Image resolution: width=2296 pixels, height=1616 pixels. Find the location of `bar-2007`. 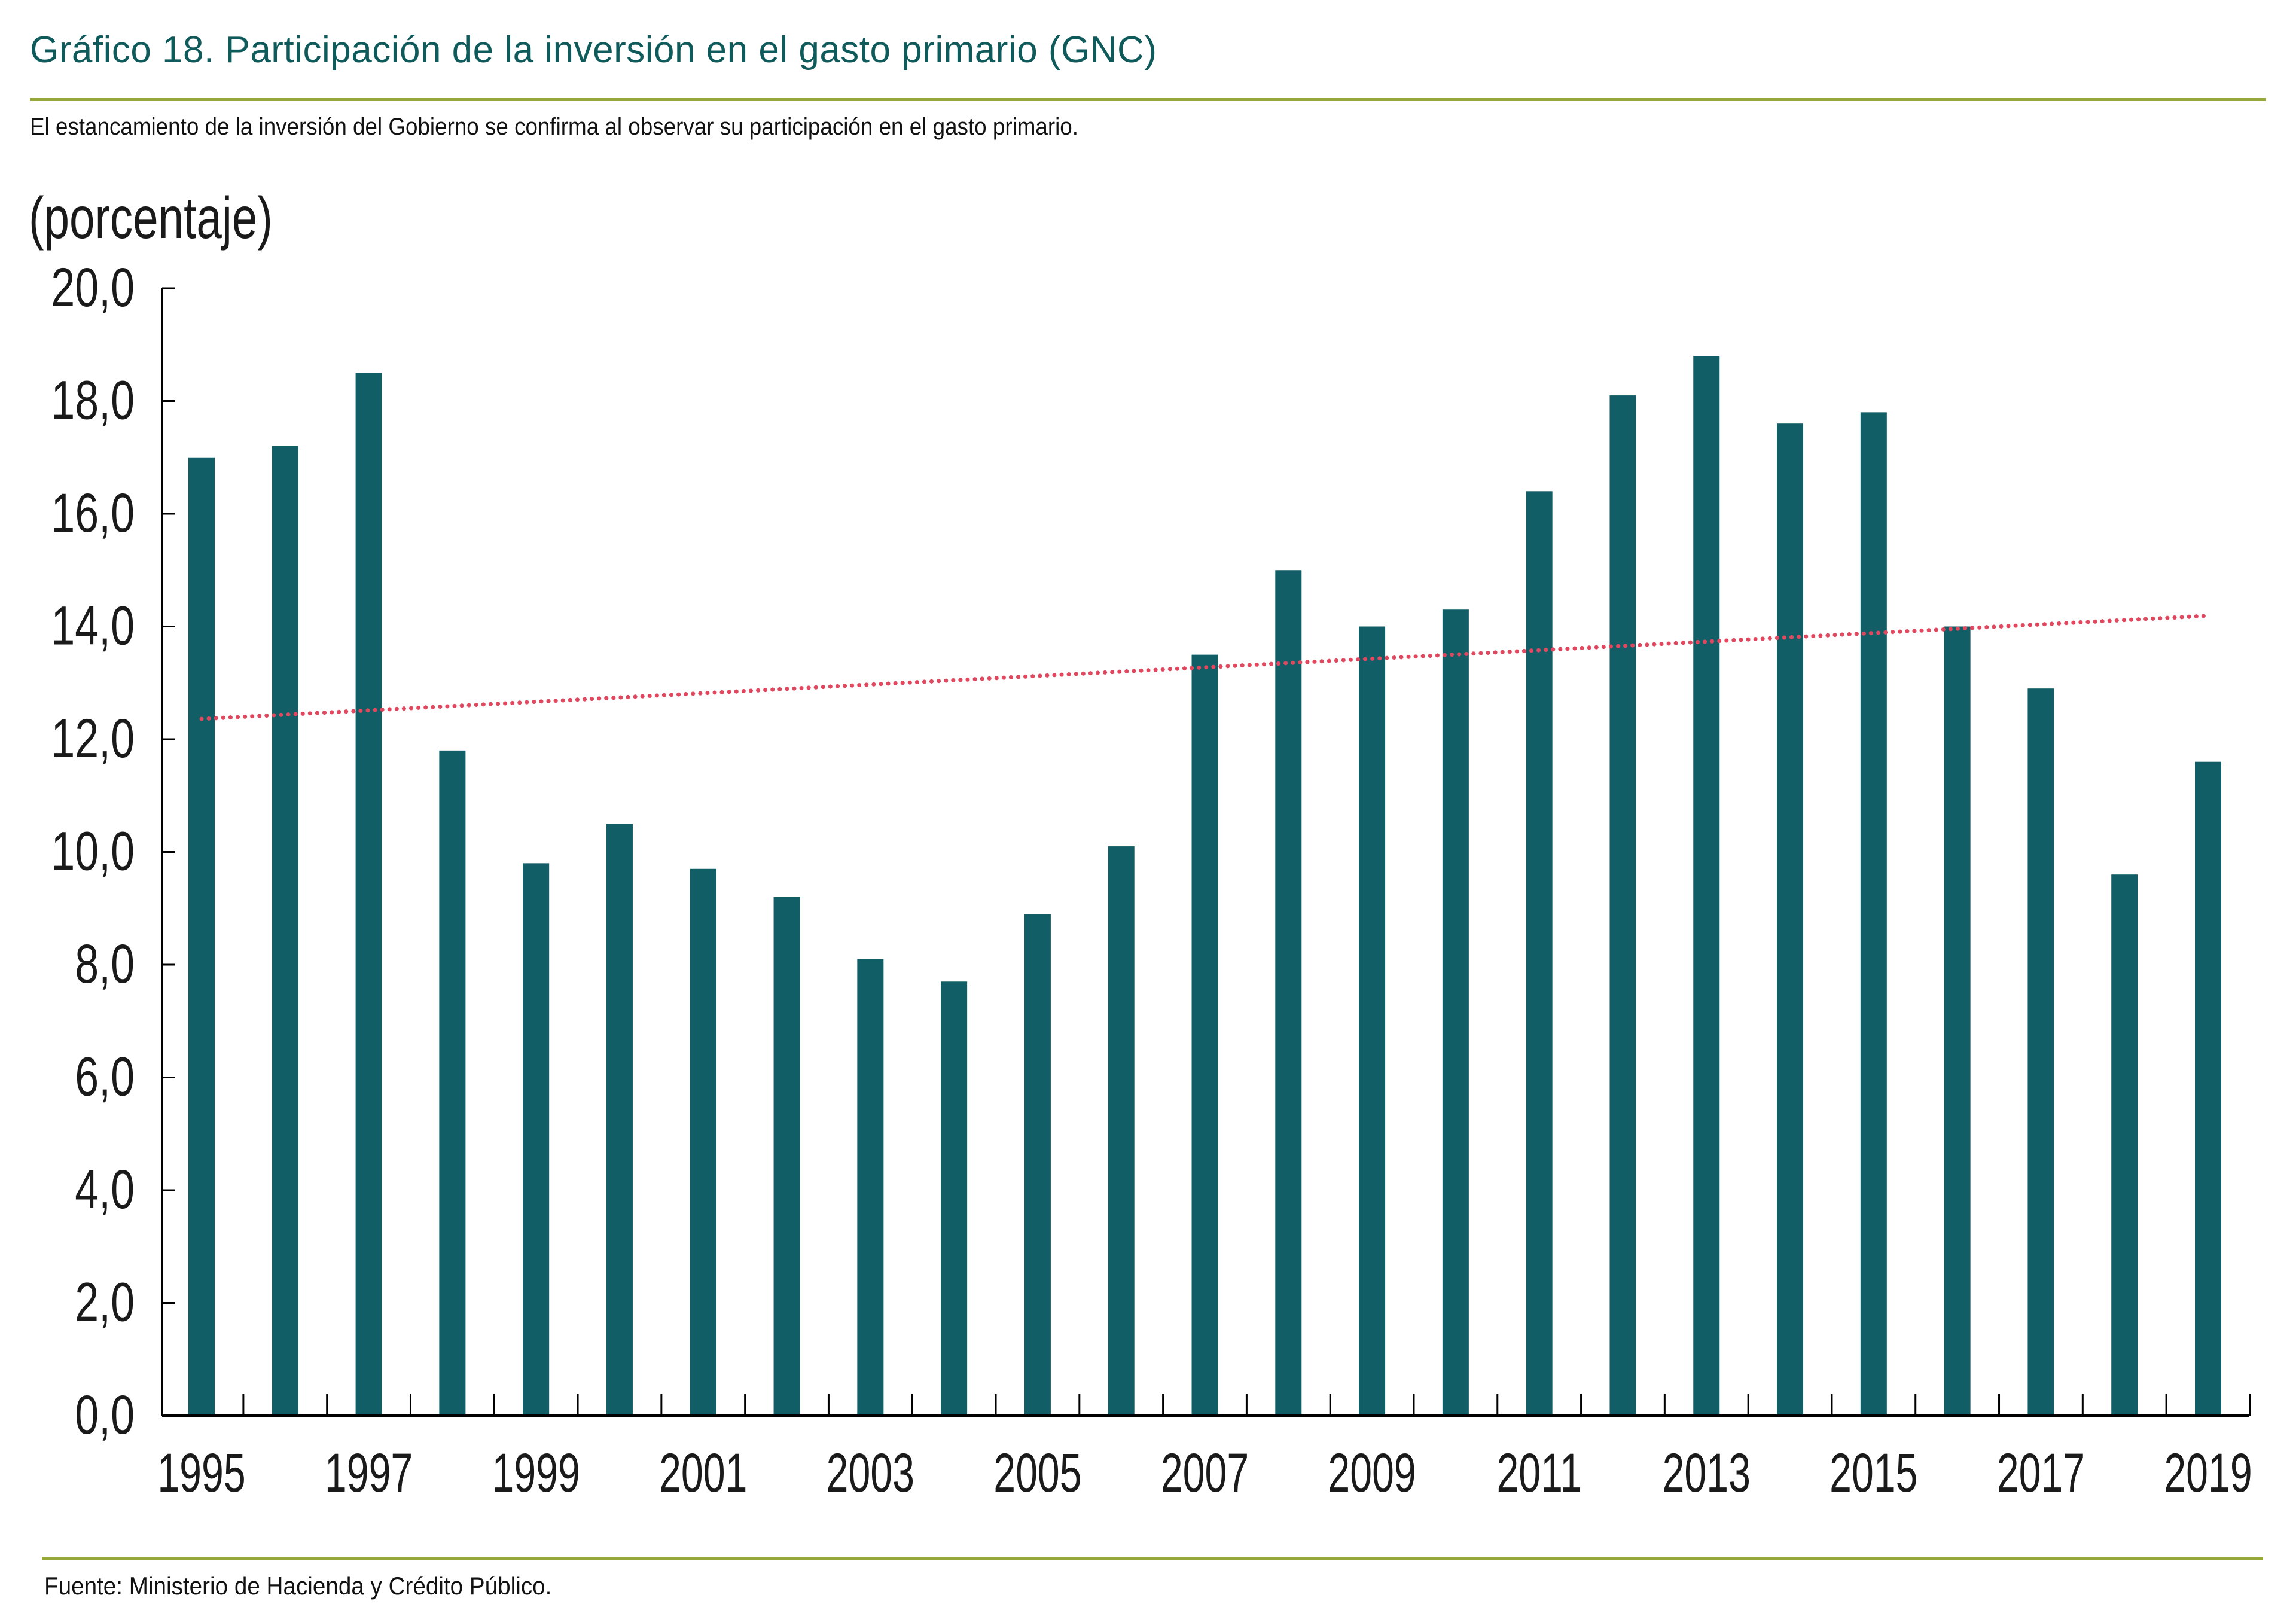

bar-2007 is located at coordinates (1204, 1035).